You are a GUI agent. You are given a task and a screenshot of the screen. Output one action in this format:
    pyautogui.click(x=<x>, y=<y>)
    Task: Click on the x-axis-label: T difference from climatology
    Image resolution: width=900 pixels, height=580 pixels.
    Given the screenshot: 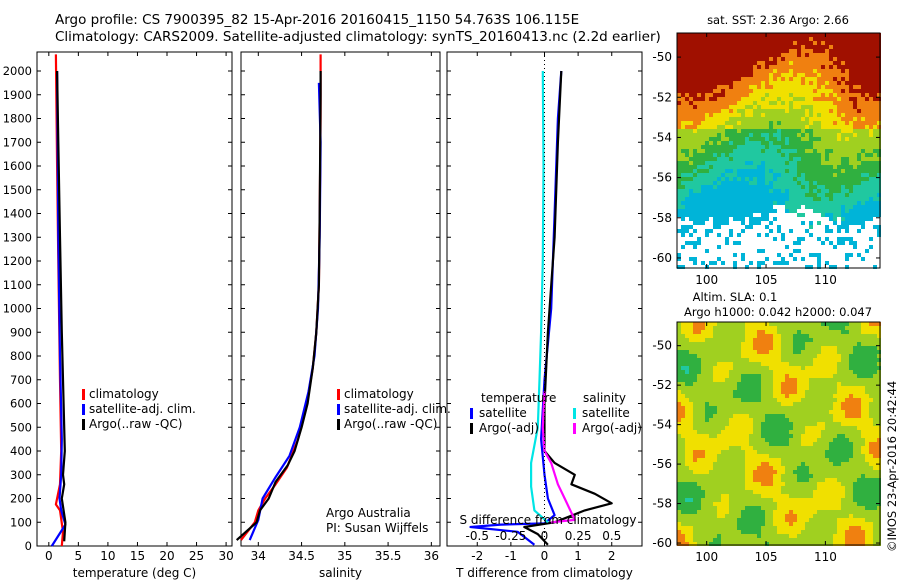 What is the action you would take?
    pyautogui.click(x=544, y=573)
    